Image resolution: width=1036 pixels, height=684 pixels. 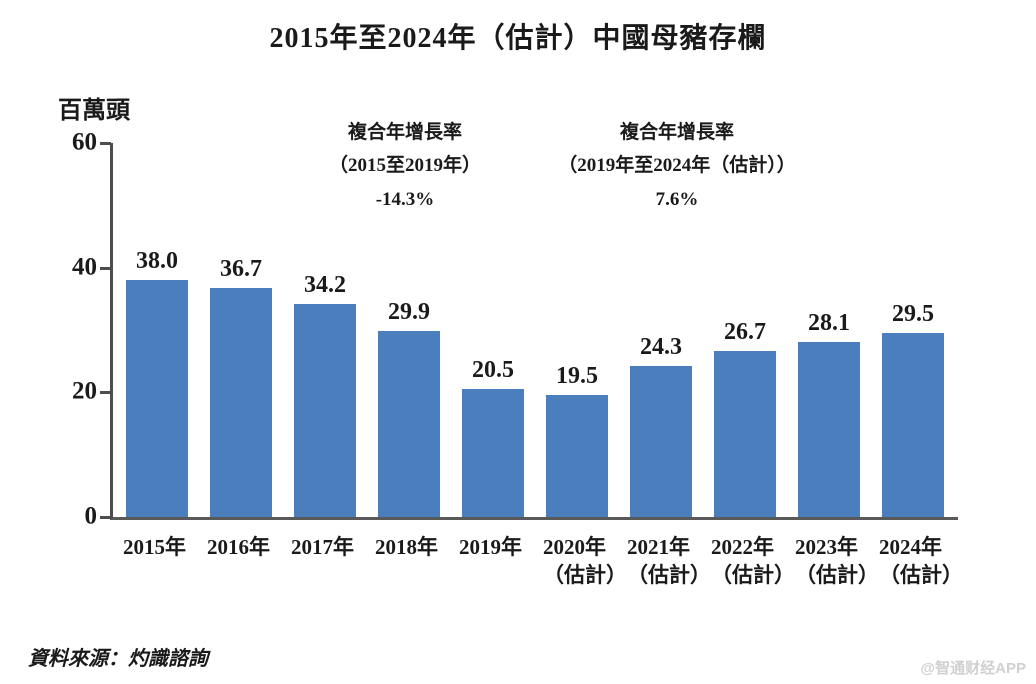 What do you see at coordinates (585, 561) in the screenshot?
I see `x-axis-tick-label: 2020年 （估計）` at bounding box center [585, 561].